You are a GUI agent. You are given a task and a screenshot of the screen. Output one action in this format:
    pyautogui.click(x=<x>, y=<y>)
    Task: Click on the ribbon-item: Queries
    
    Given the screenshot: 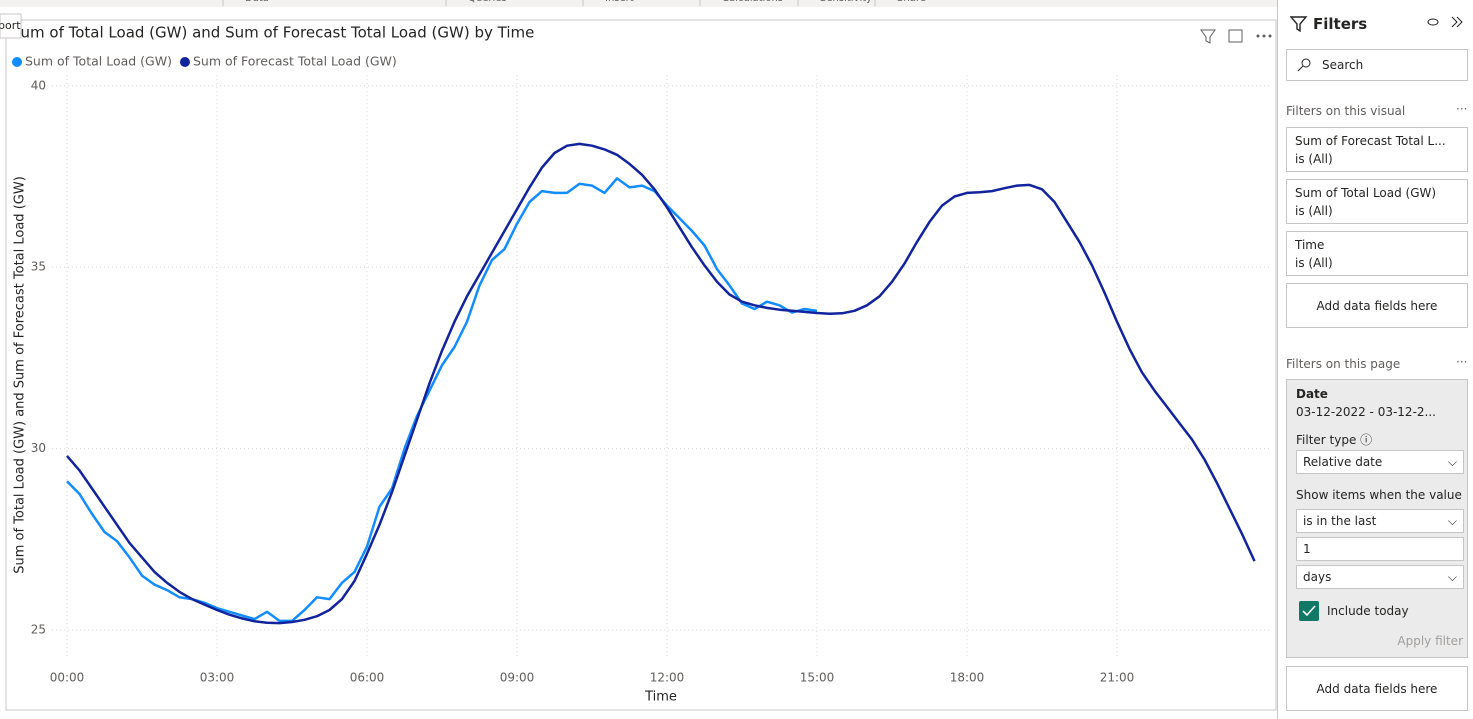 What is the action you would take?
    pyautogui.click(x=487, y=2)
    